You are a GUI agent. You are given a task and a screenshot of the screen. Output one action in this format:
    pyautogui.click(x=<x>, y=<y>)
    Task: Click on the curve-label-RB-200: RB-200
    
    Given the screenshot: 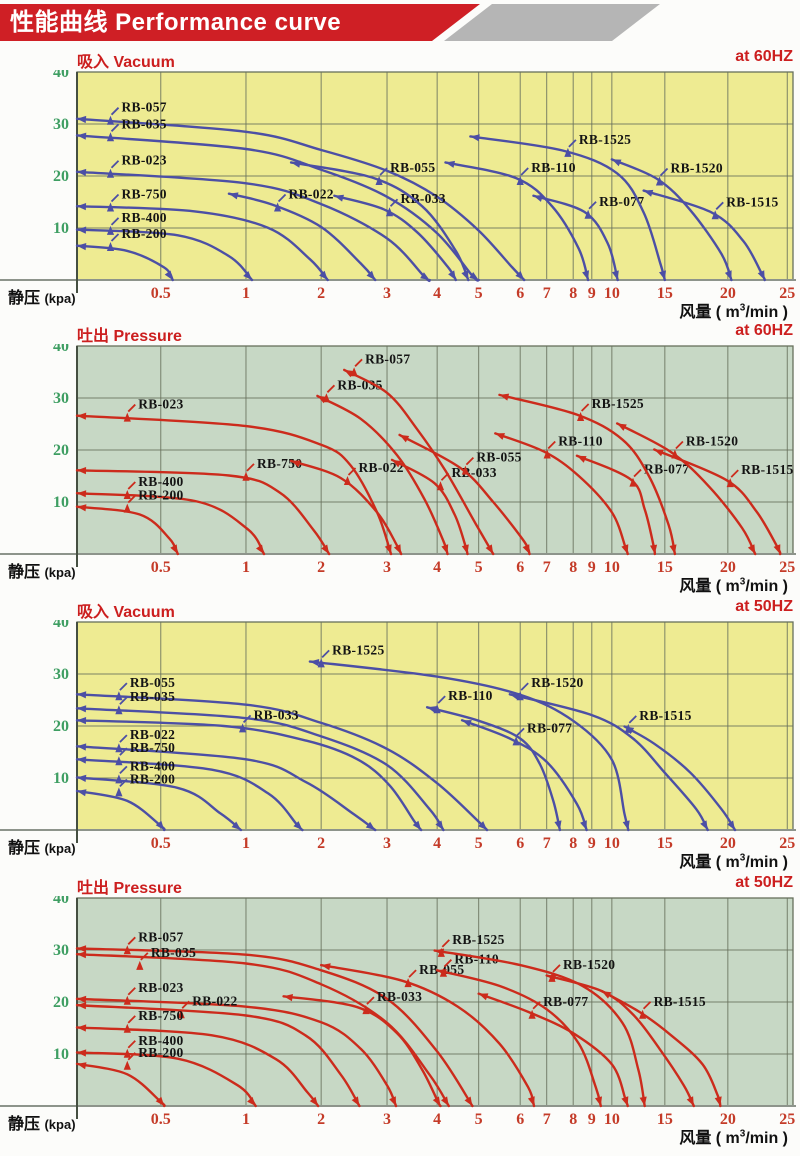 What is the action you would take?
    pyautogui.click(x=144, y=233)
    